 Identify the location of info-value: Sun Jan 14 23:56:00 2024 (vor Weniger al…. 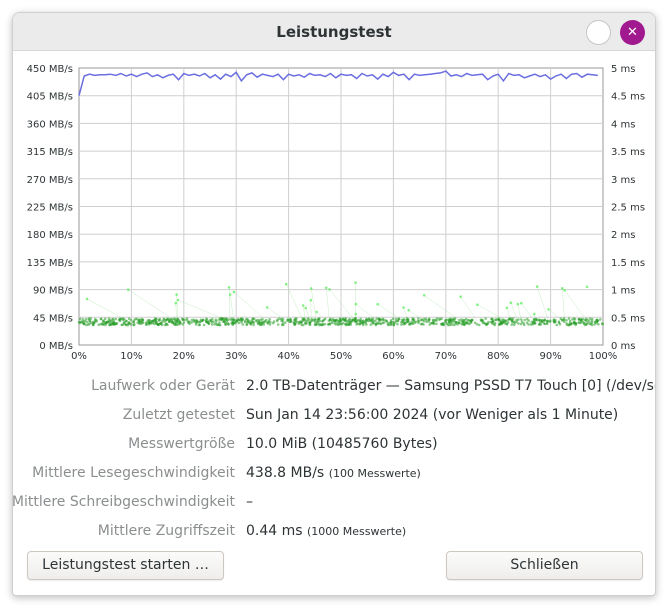
(432, 415).